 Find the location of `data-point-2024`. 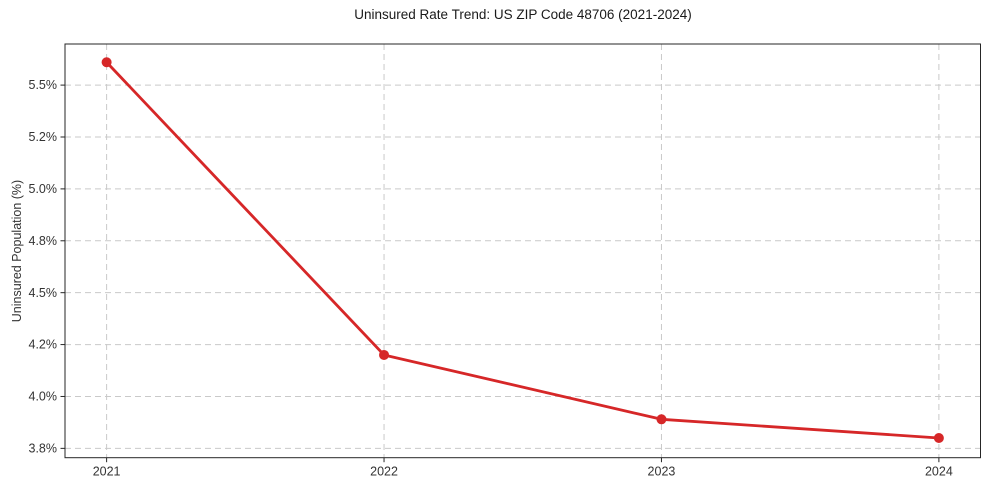

data-point-2024 is located at coordinates (938, 437).